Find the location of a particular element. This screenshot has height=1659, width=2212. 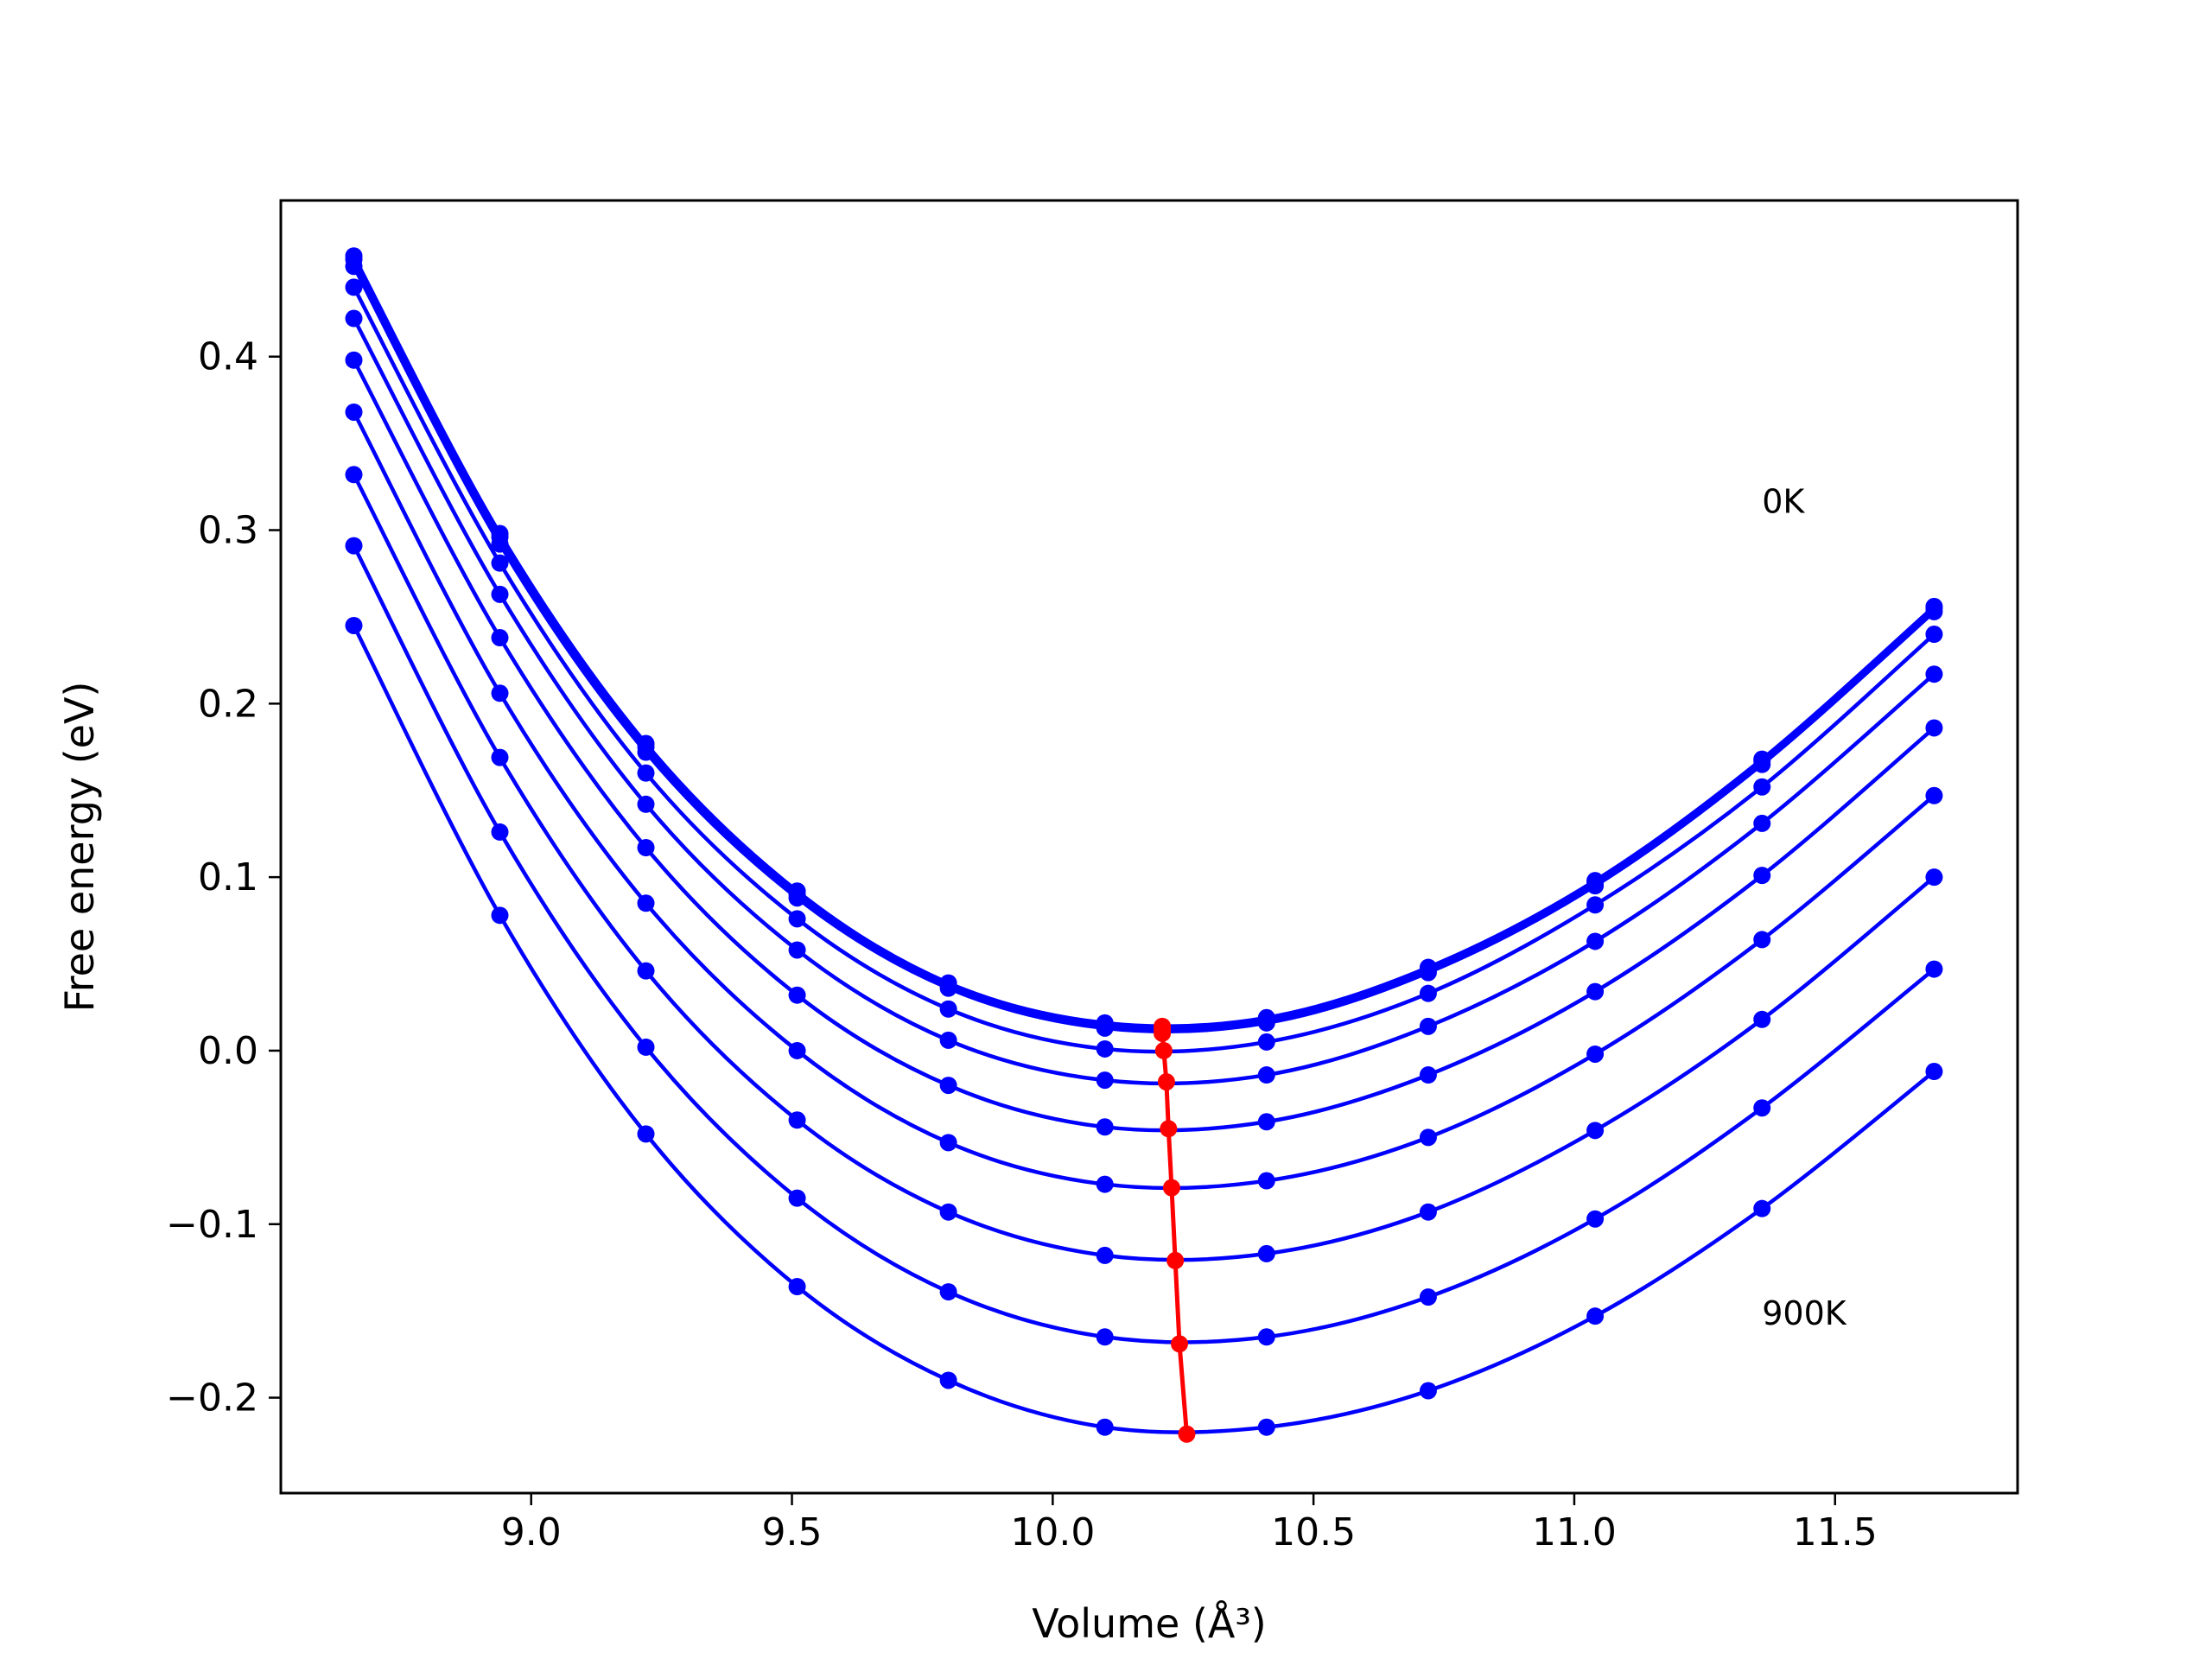

y-tick-label: −0.1 is located at coordinates (212, 1225).